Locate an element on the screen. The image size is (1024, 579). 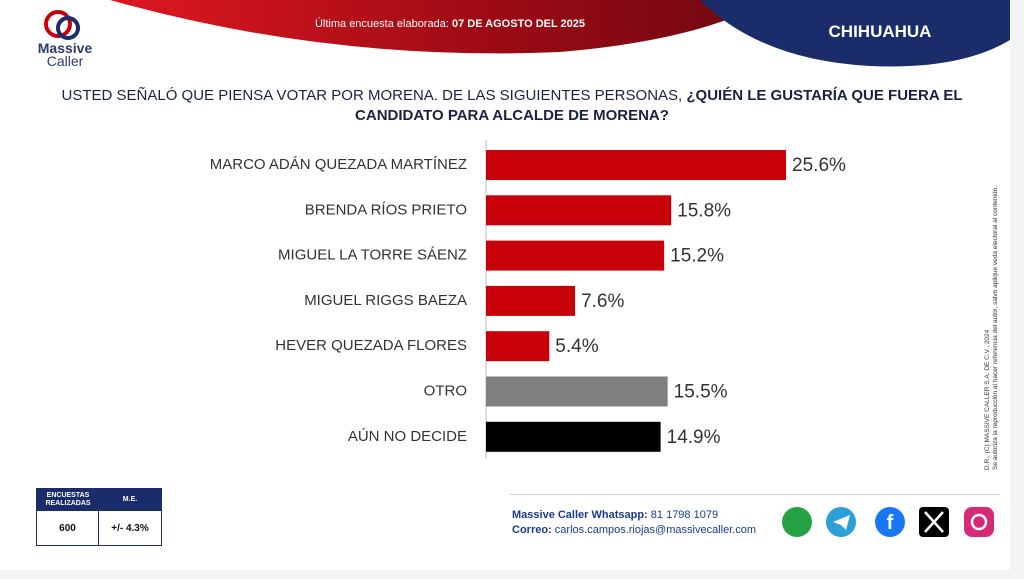
whatsapp-line: Massive Caller Whatsapp: 81 1798 1079 is located at coordinates (634, 515).